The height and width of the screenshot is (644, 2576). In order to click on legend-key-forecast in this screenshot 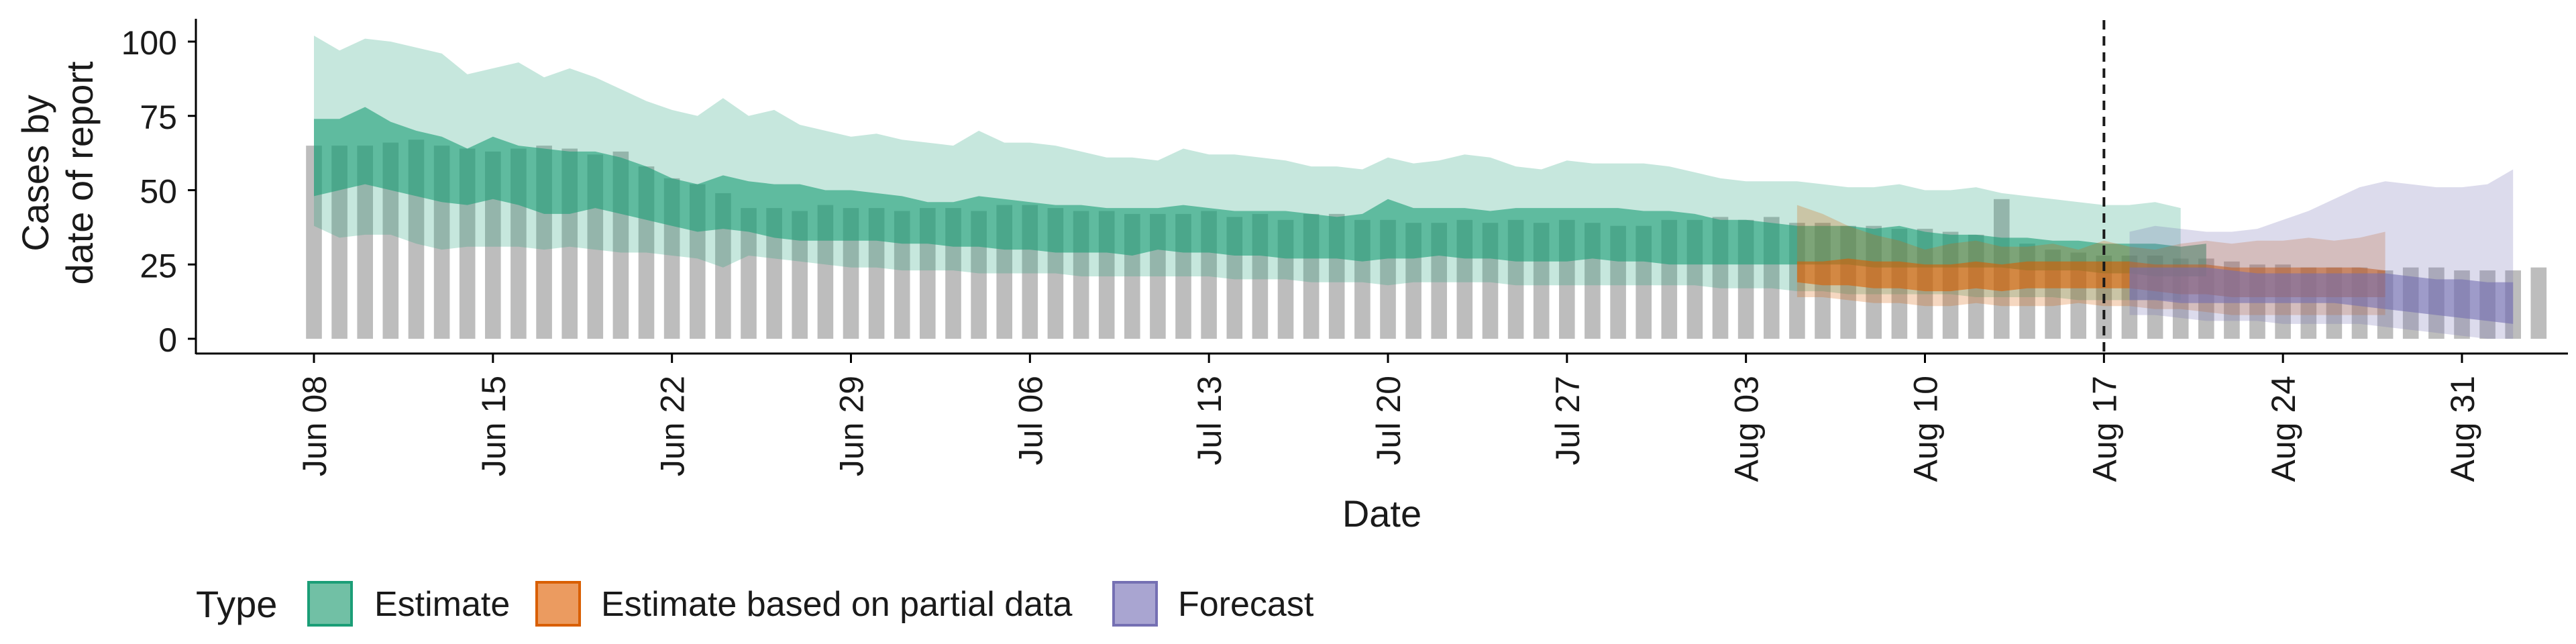, I will do `click(1135, 604)`.